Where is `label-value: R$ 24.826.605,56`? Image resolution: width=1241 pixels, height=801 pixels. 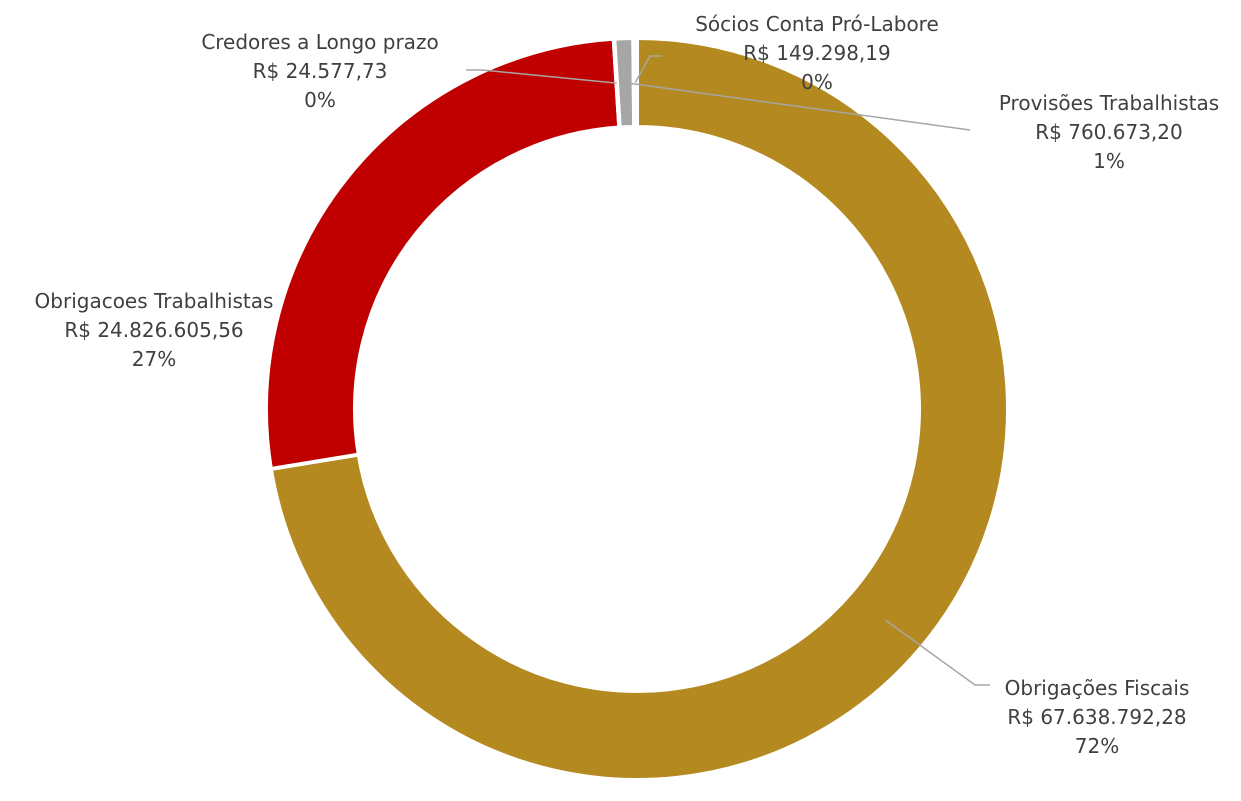
label-value: R$ 24.826.605,56 is located at coordinates (153, 330).